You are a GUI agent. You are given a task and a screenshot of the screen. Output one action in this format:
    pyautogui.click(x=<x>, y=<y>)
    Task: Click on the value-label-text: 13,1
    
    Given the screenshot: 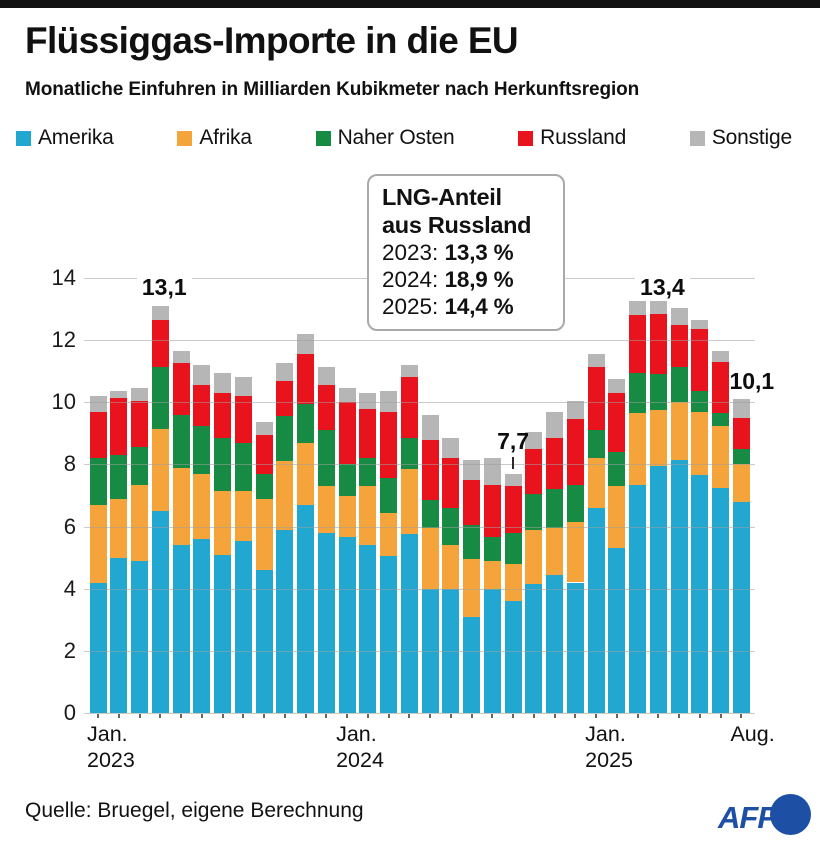 What is the action you would take?
    pyautogui.click(x=164, y=287)
    